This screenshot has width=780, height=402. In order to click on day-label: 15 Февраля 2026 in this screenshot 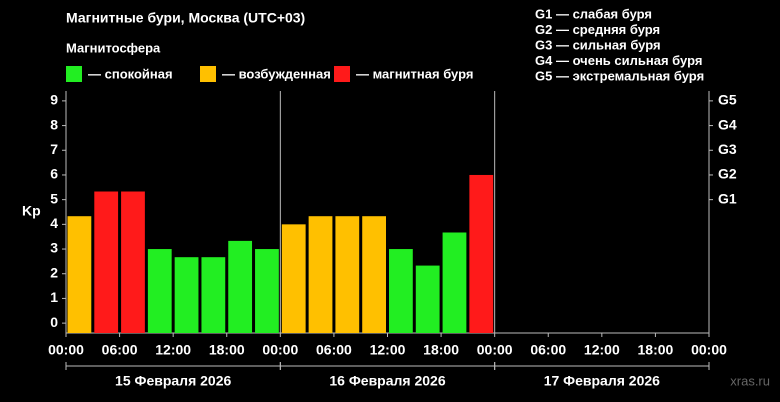, I will do `click(173, 381)`.